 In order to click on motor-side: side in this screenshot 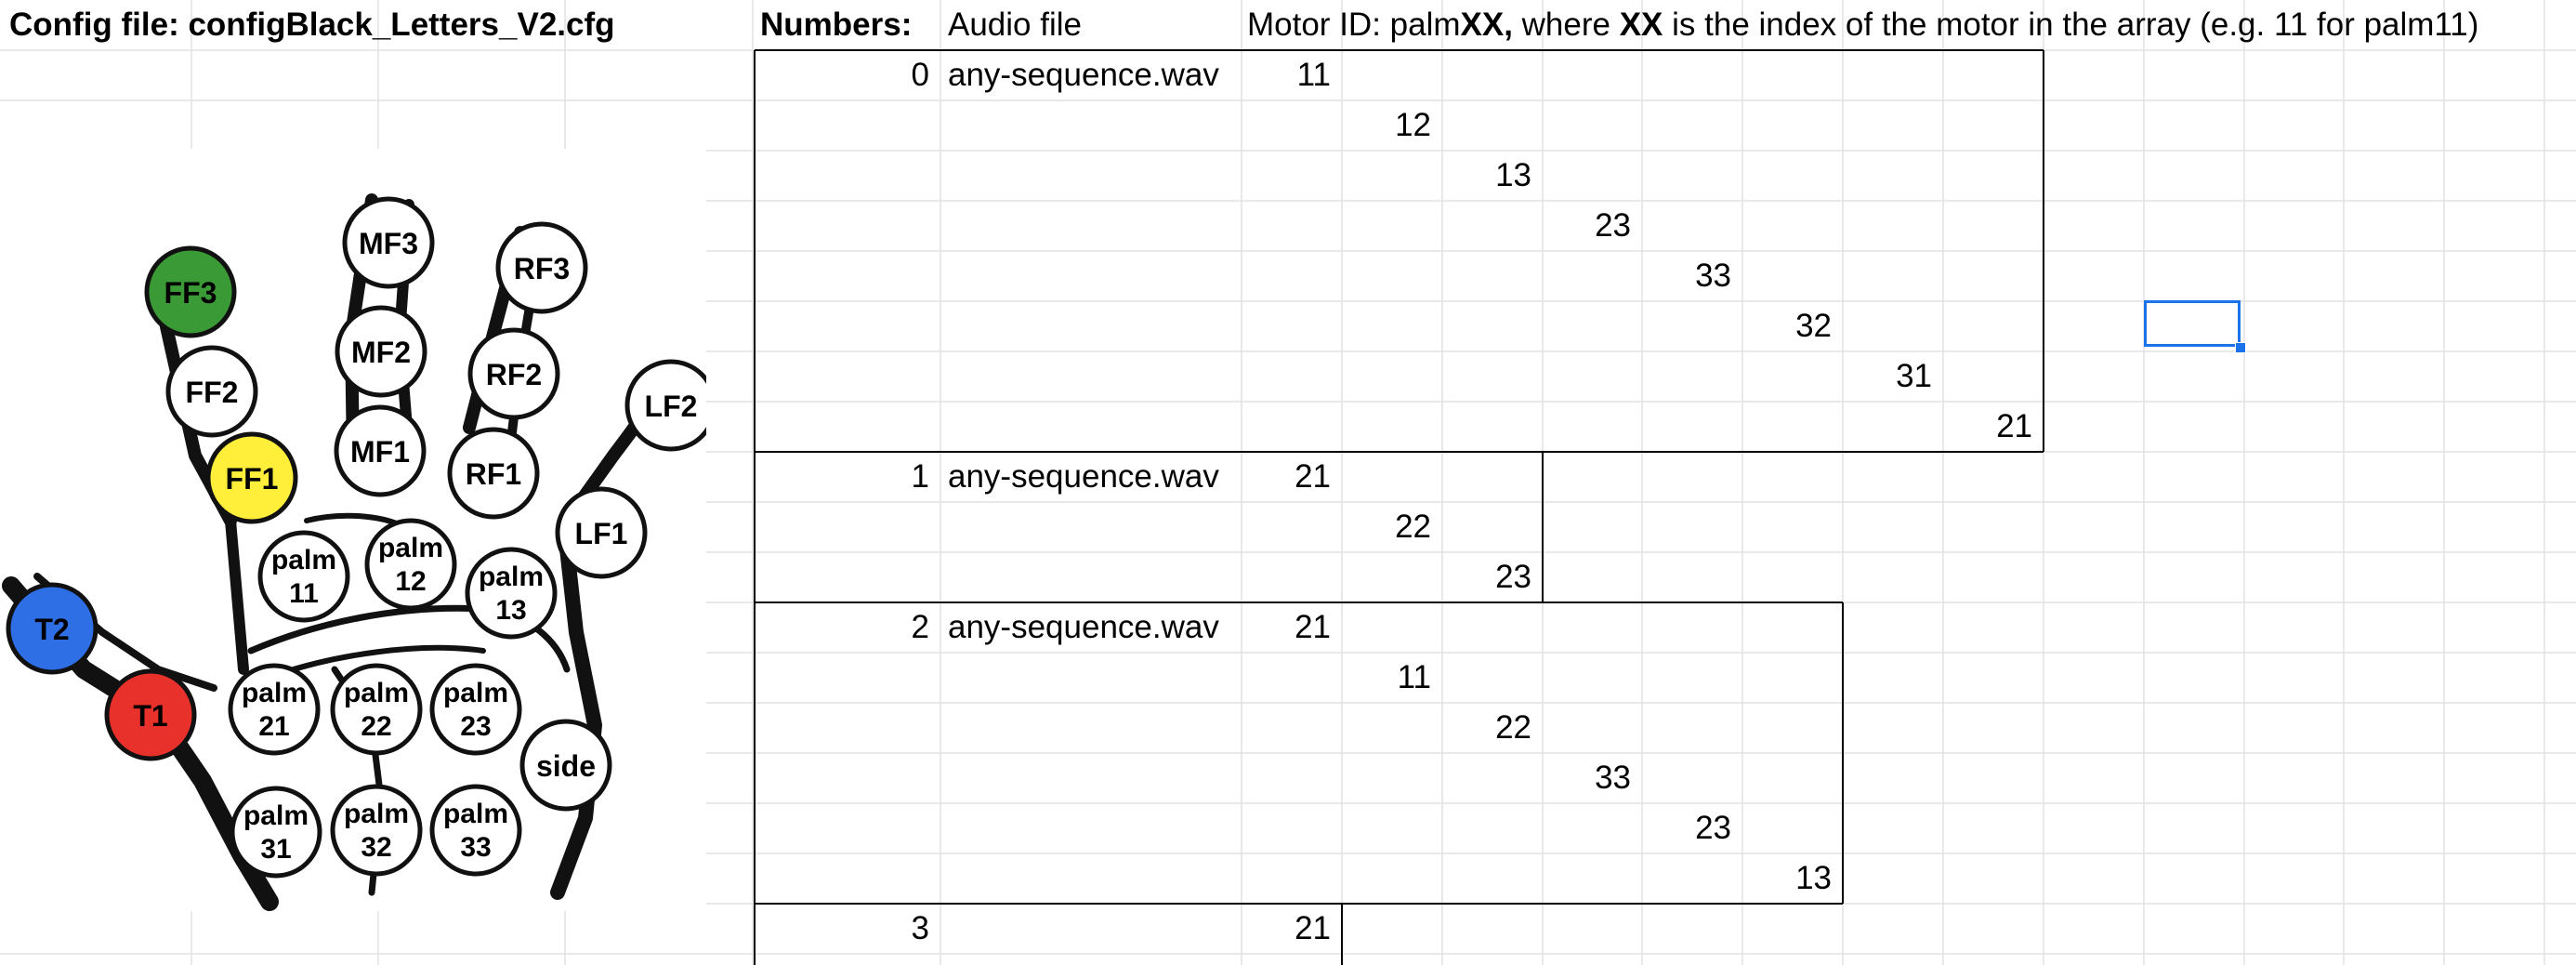, I will do `click(565, 765)`.